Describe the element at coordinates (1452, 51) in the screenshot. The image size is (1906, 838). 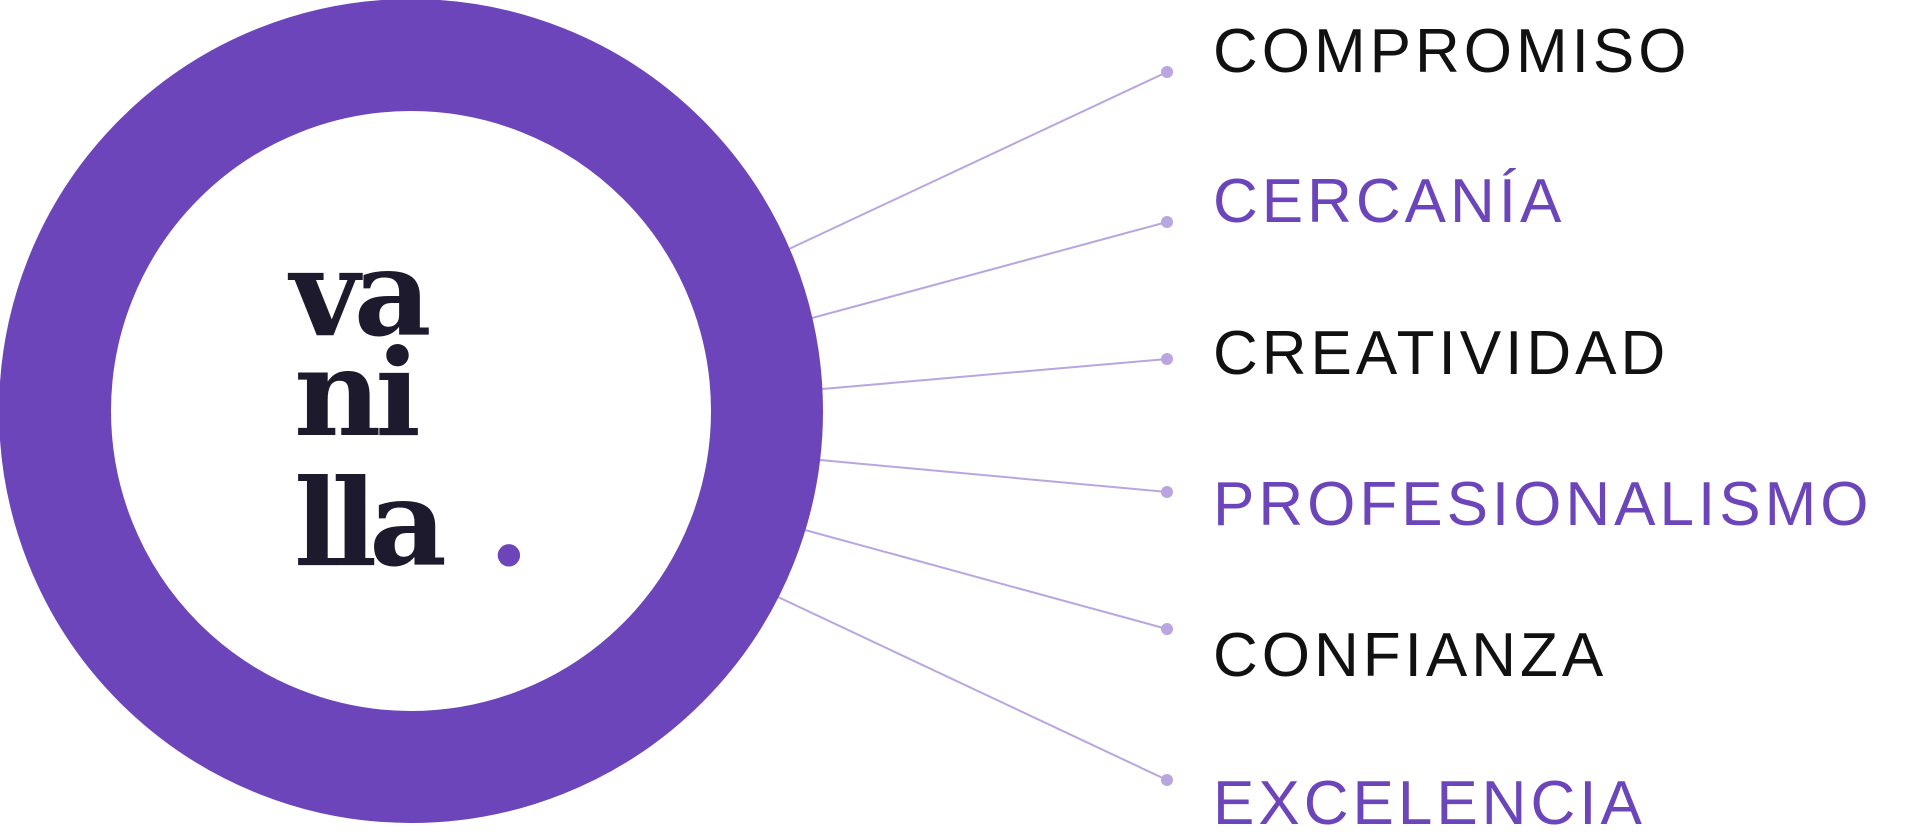
I see `value-label: COMPROMISO` at that location.